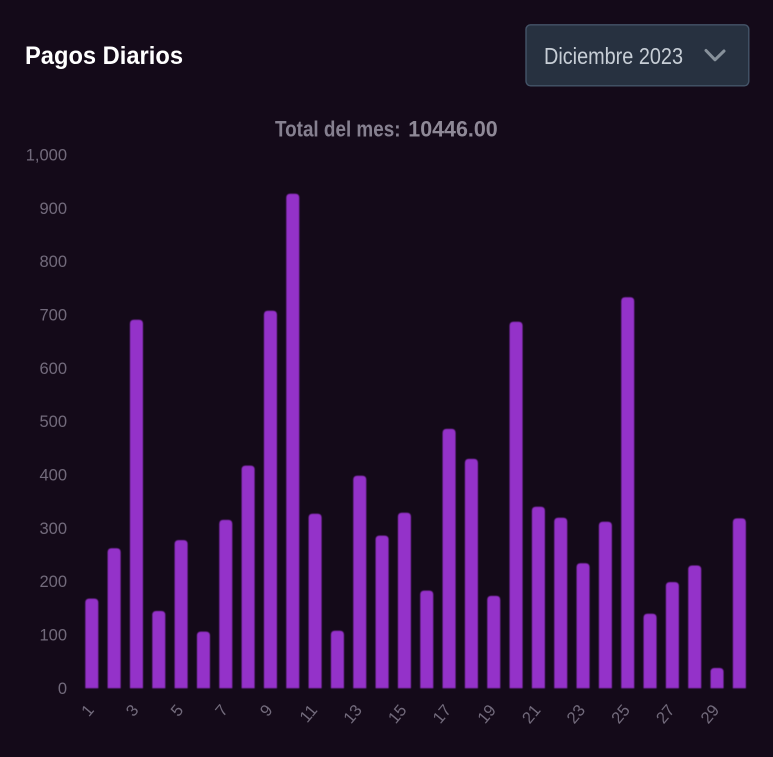 This screenshot has height=757, width=773. What do you see at coordinates (53, 582) in the screenshot?
I see `svg-text: 200` at bounding box center [53, 582].